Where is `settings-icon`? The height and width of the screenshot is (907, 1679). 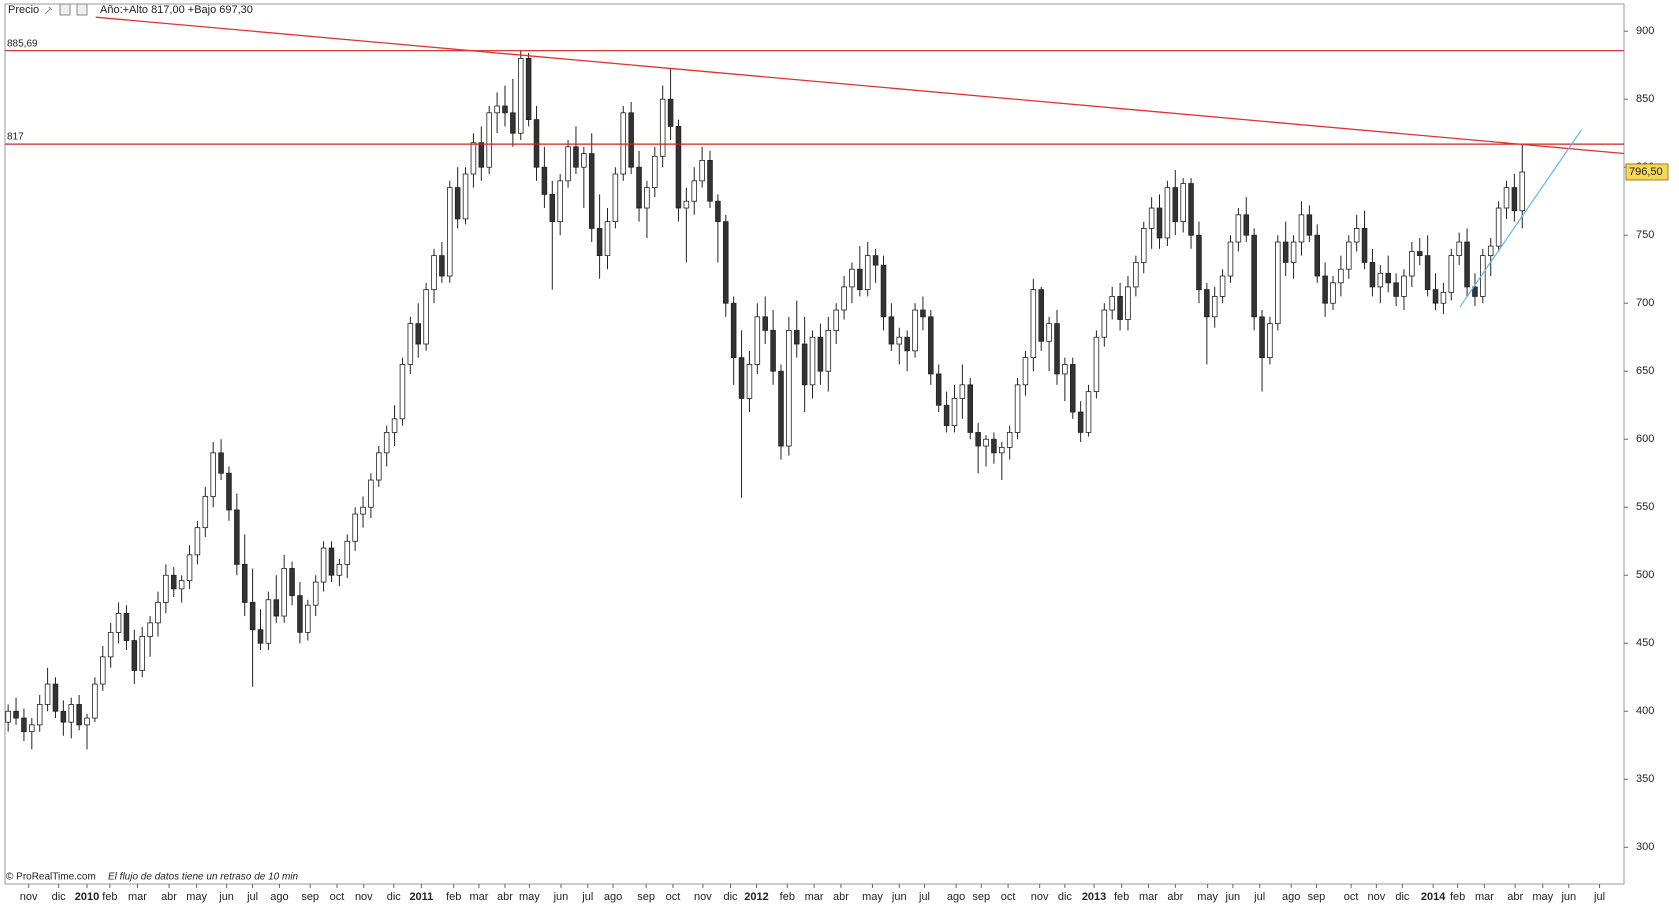 settings-icon is located at coordinates (48, 10).